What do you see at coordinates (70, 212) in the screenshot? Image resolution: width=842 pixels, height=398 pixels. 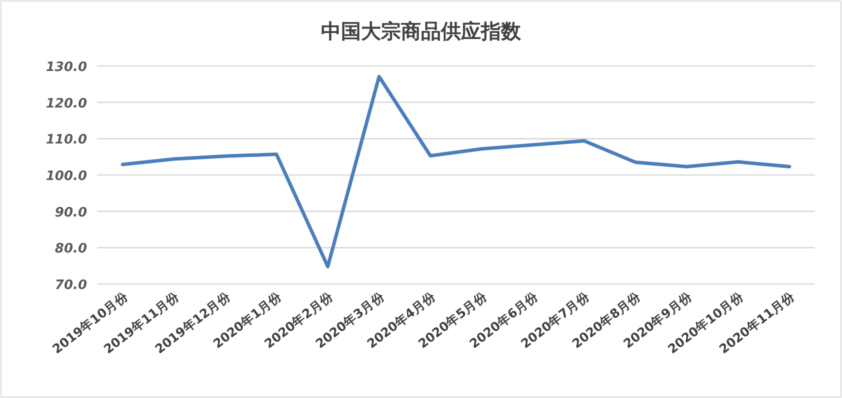 I see `y-tick-label: 90.0` at bounding box center [70, 212].